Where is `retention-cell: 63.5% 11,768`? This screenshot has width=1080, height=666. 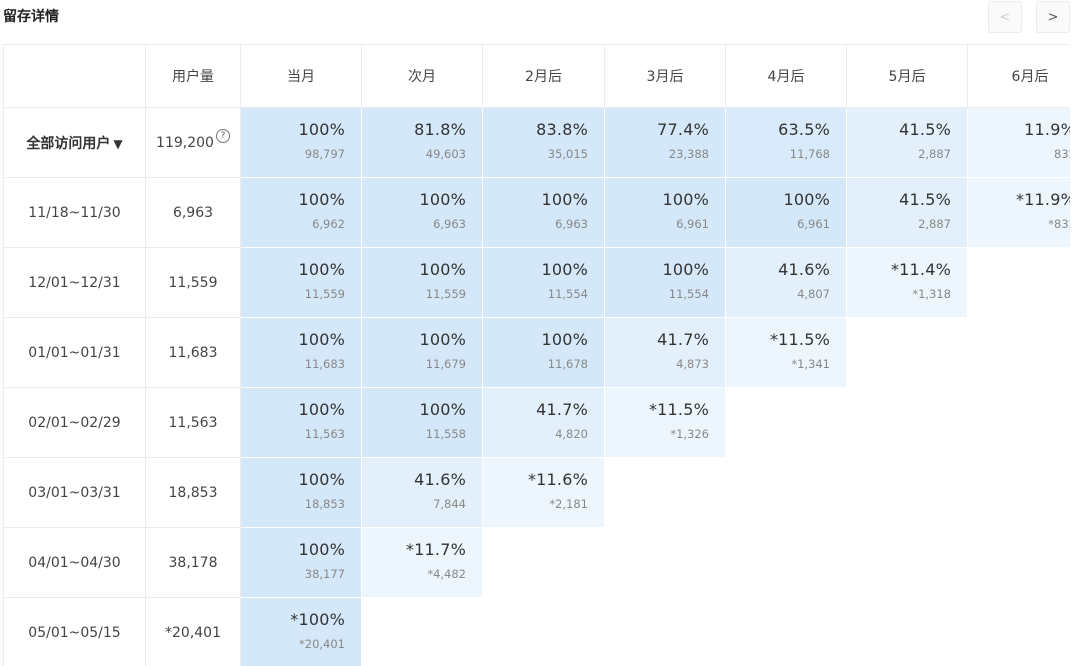 retention-cell: 63.5% 11,768 is located at coordinates (786, 142).